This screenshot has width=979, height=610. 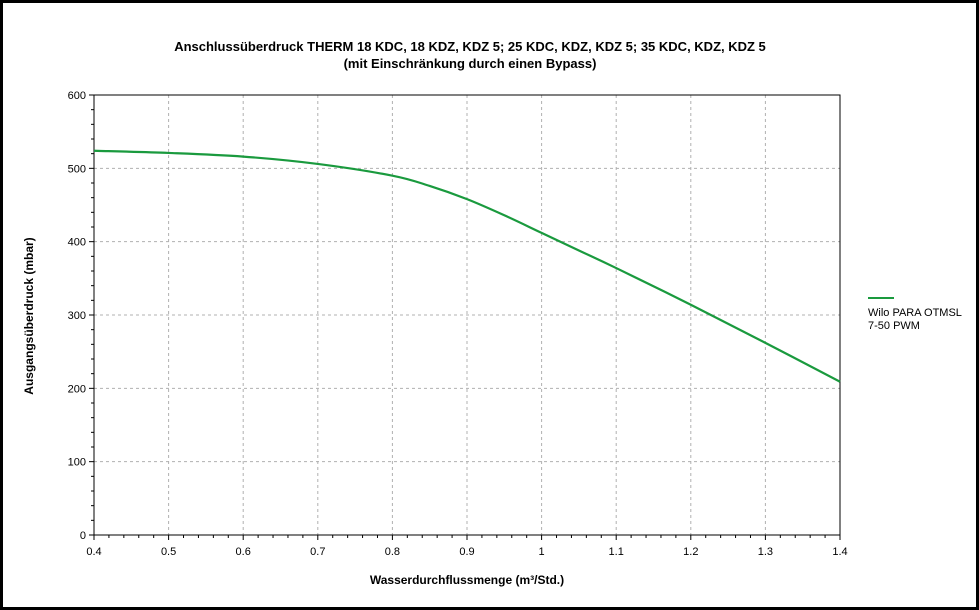 What do you see at coordinates (894, 326) in the screenshot?
I see `legend-label-line-2: 7-50 PWM` at bounding box center [894, 326].